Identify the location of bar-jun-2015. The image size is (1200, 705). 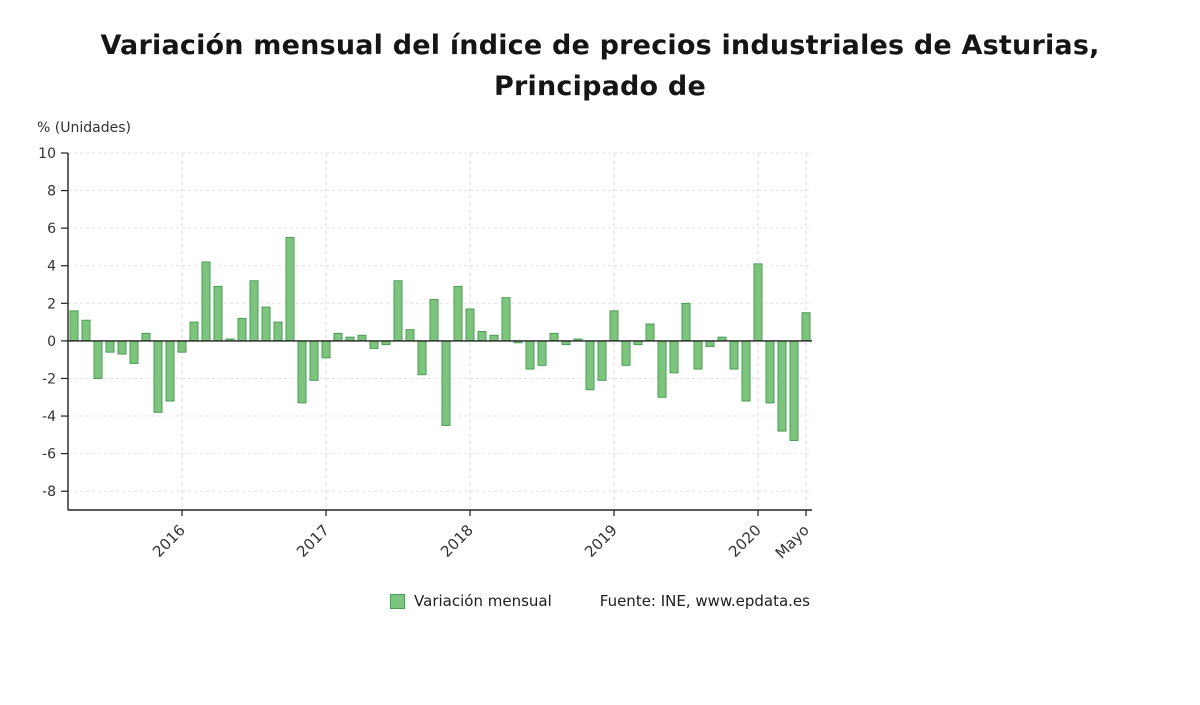
(98, 359).